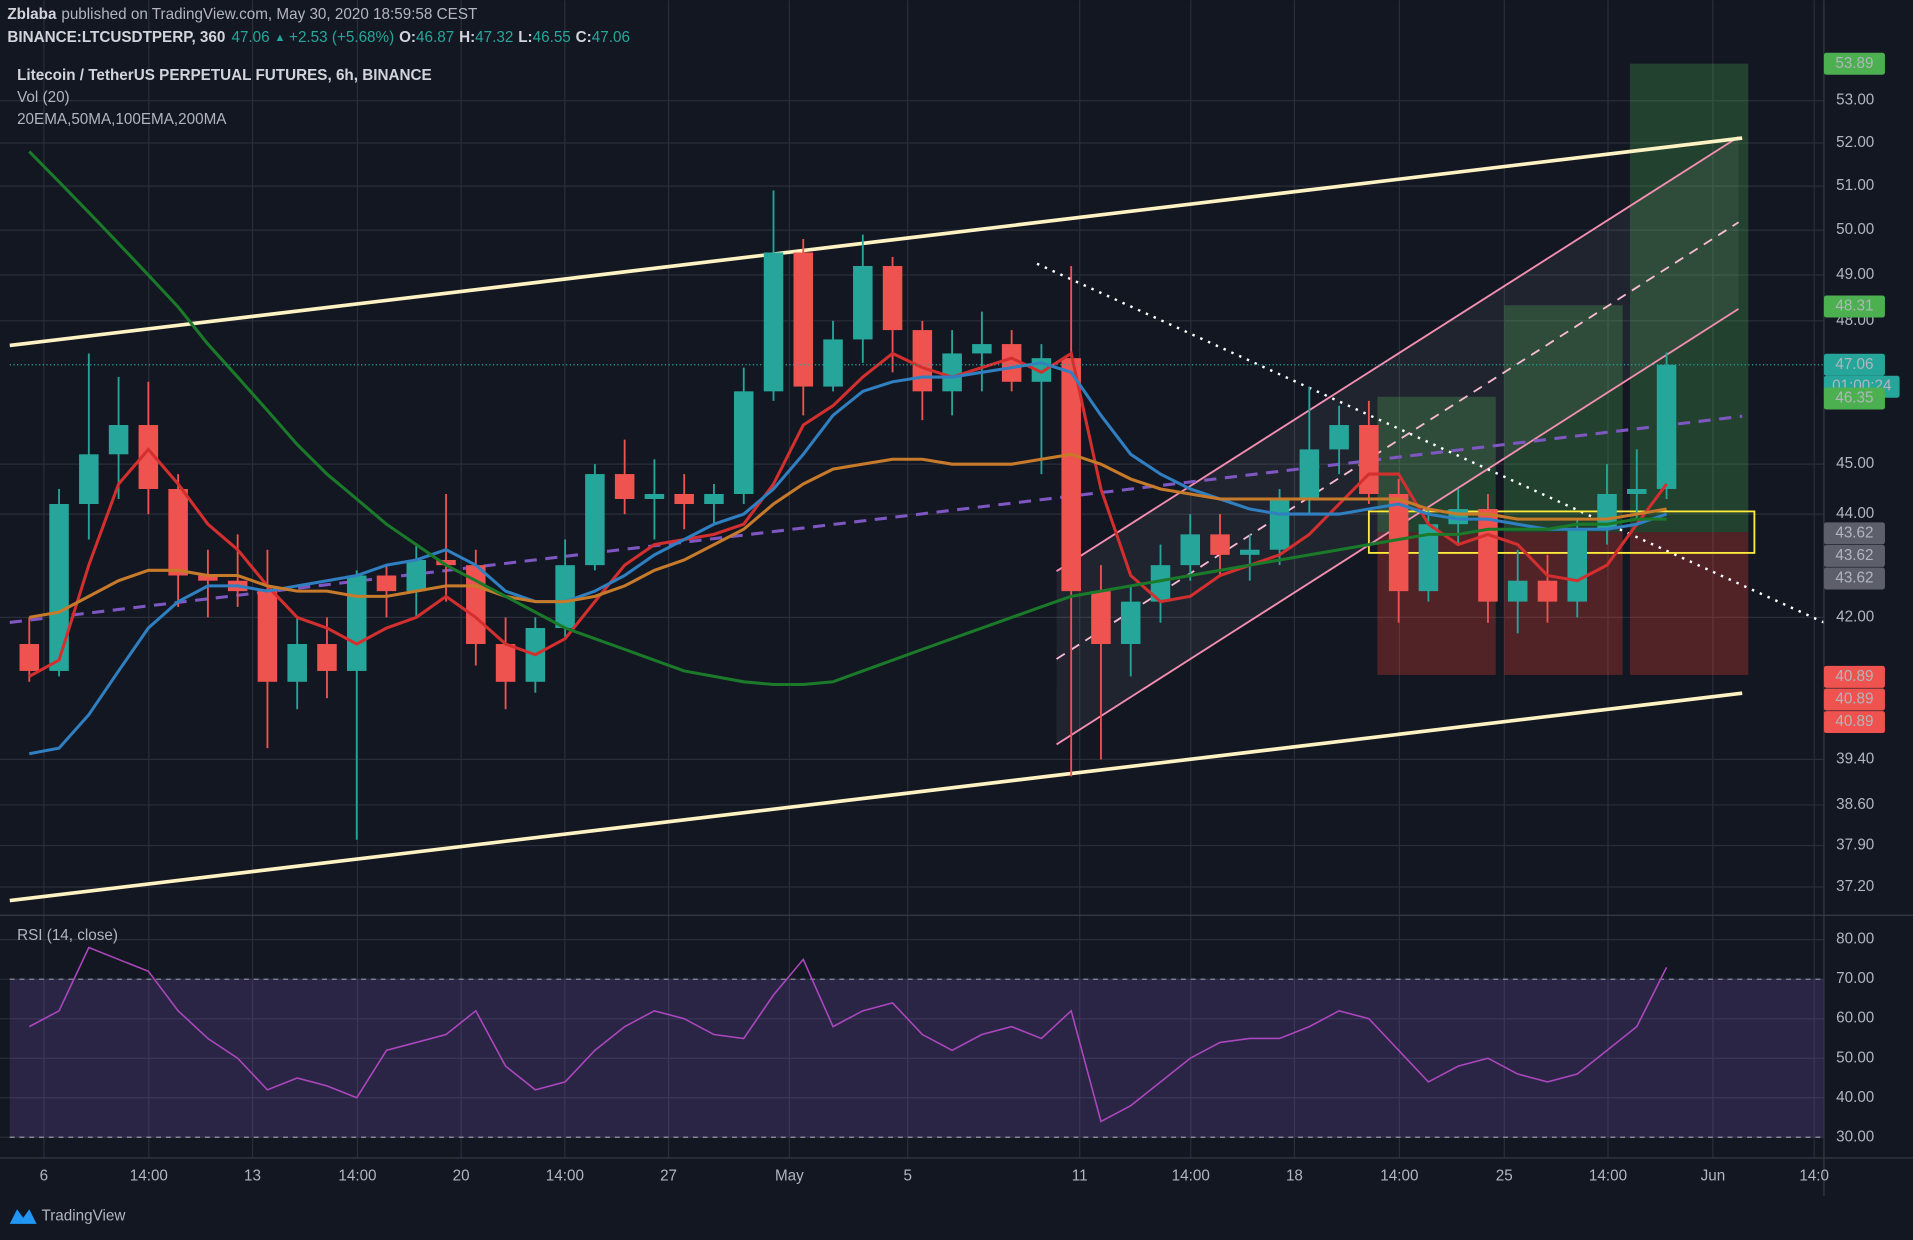 The height and width of the screenshot is (1240, 1913). What do you see at coordinates (1855, 978) in the screenshot?
I see `y-tick-label: 70.00` at bounding box center [1855, 978].